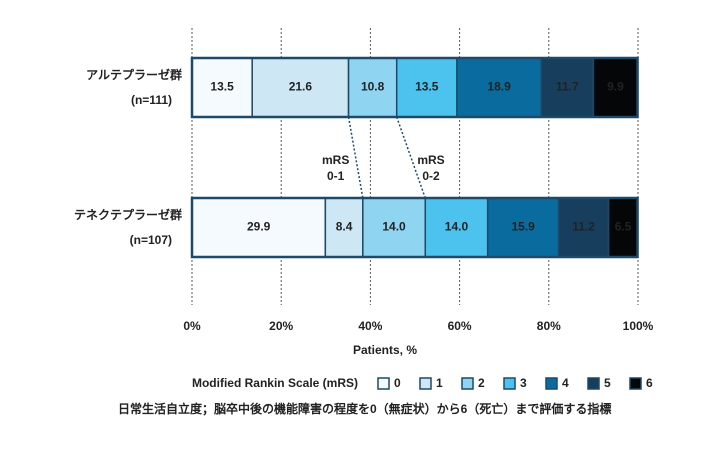 Image resolution: width=709 pixels, height=457 pixels. What do you see at coordinates (623, 227) in the screenshot?
I see `value-label: 6.5` at bounding box center [623, 227].